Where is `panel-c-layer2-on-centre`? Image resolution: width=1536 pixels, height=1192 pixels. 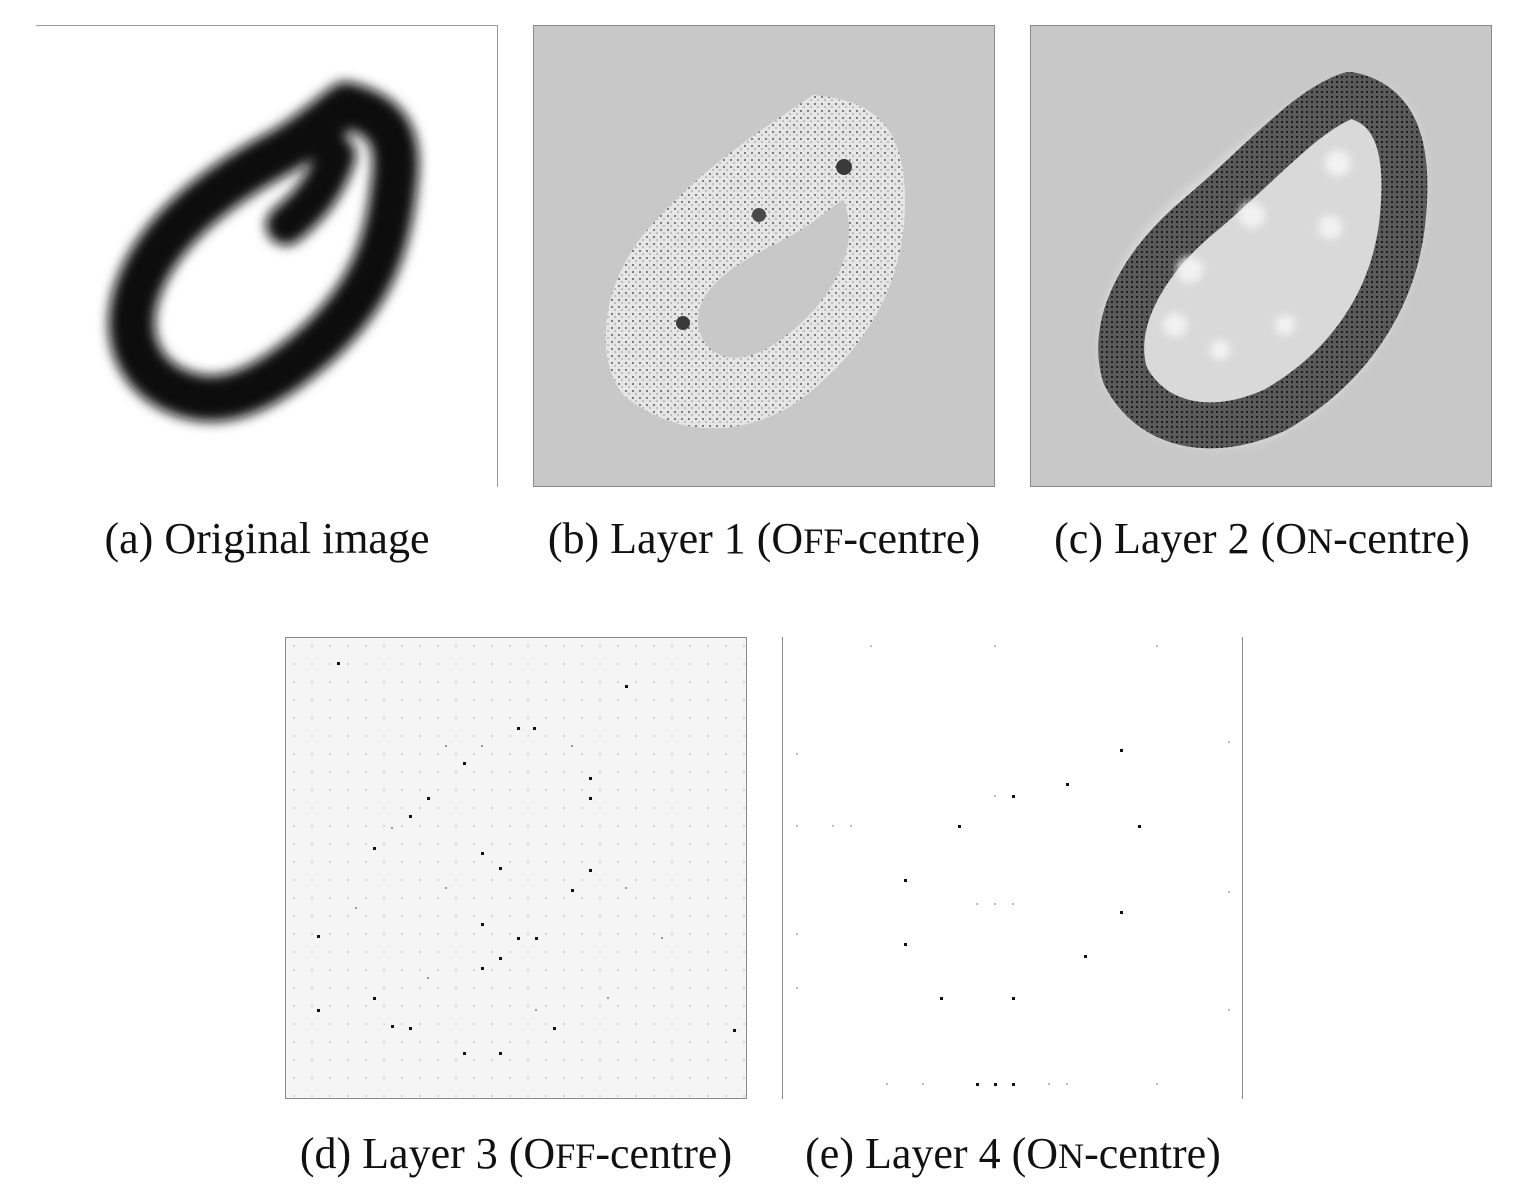 panel-c-layer2-on-centre is located at coordinates (1261, 256).